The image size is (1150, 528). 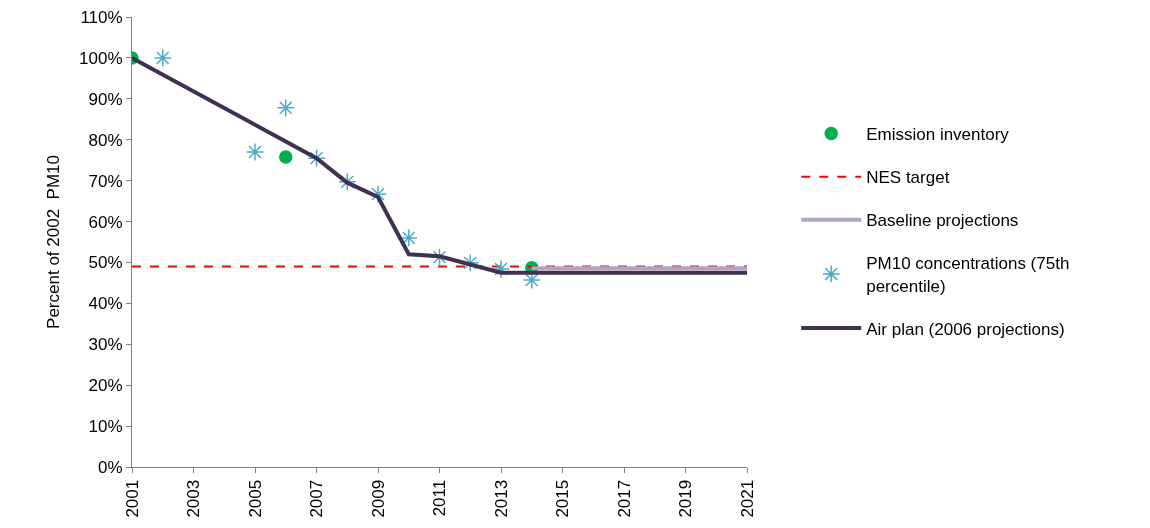 I want to click on x-tick-label: 2007, so click(x=317, y=498).